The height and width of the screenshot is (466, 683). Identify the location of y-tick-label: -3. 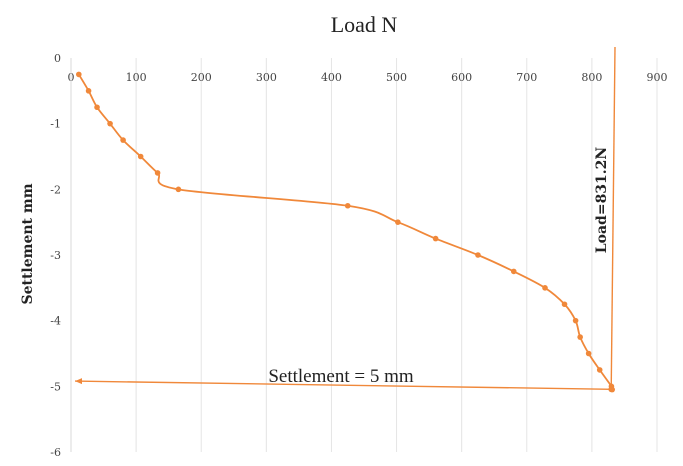
(55, 255).